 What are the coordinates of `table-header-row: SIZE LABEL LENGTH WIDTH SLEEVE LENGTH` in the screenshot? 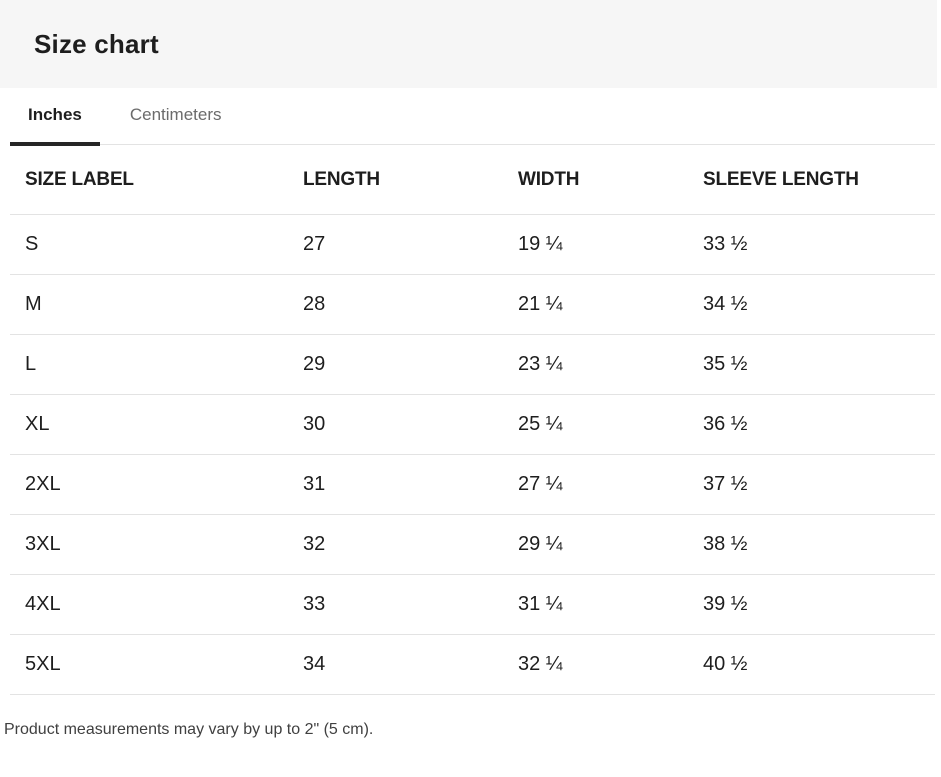 It's located at (472, 180).